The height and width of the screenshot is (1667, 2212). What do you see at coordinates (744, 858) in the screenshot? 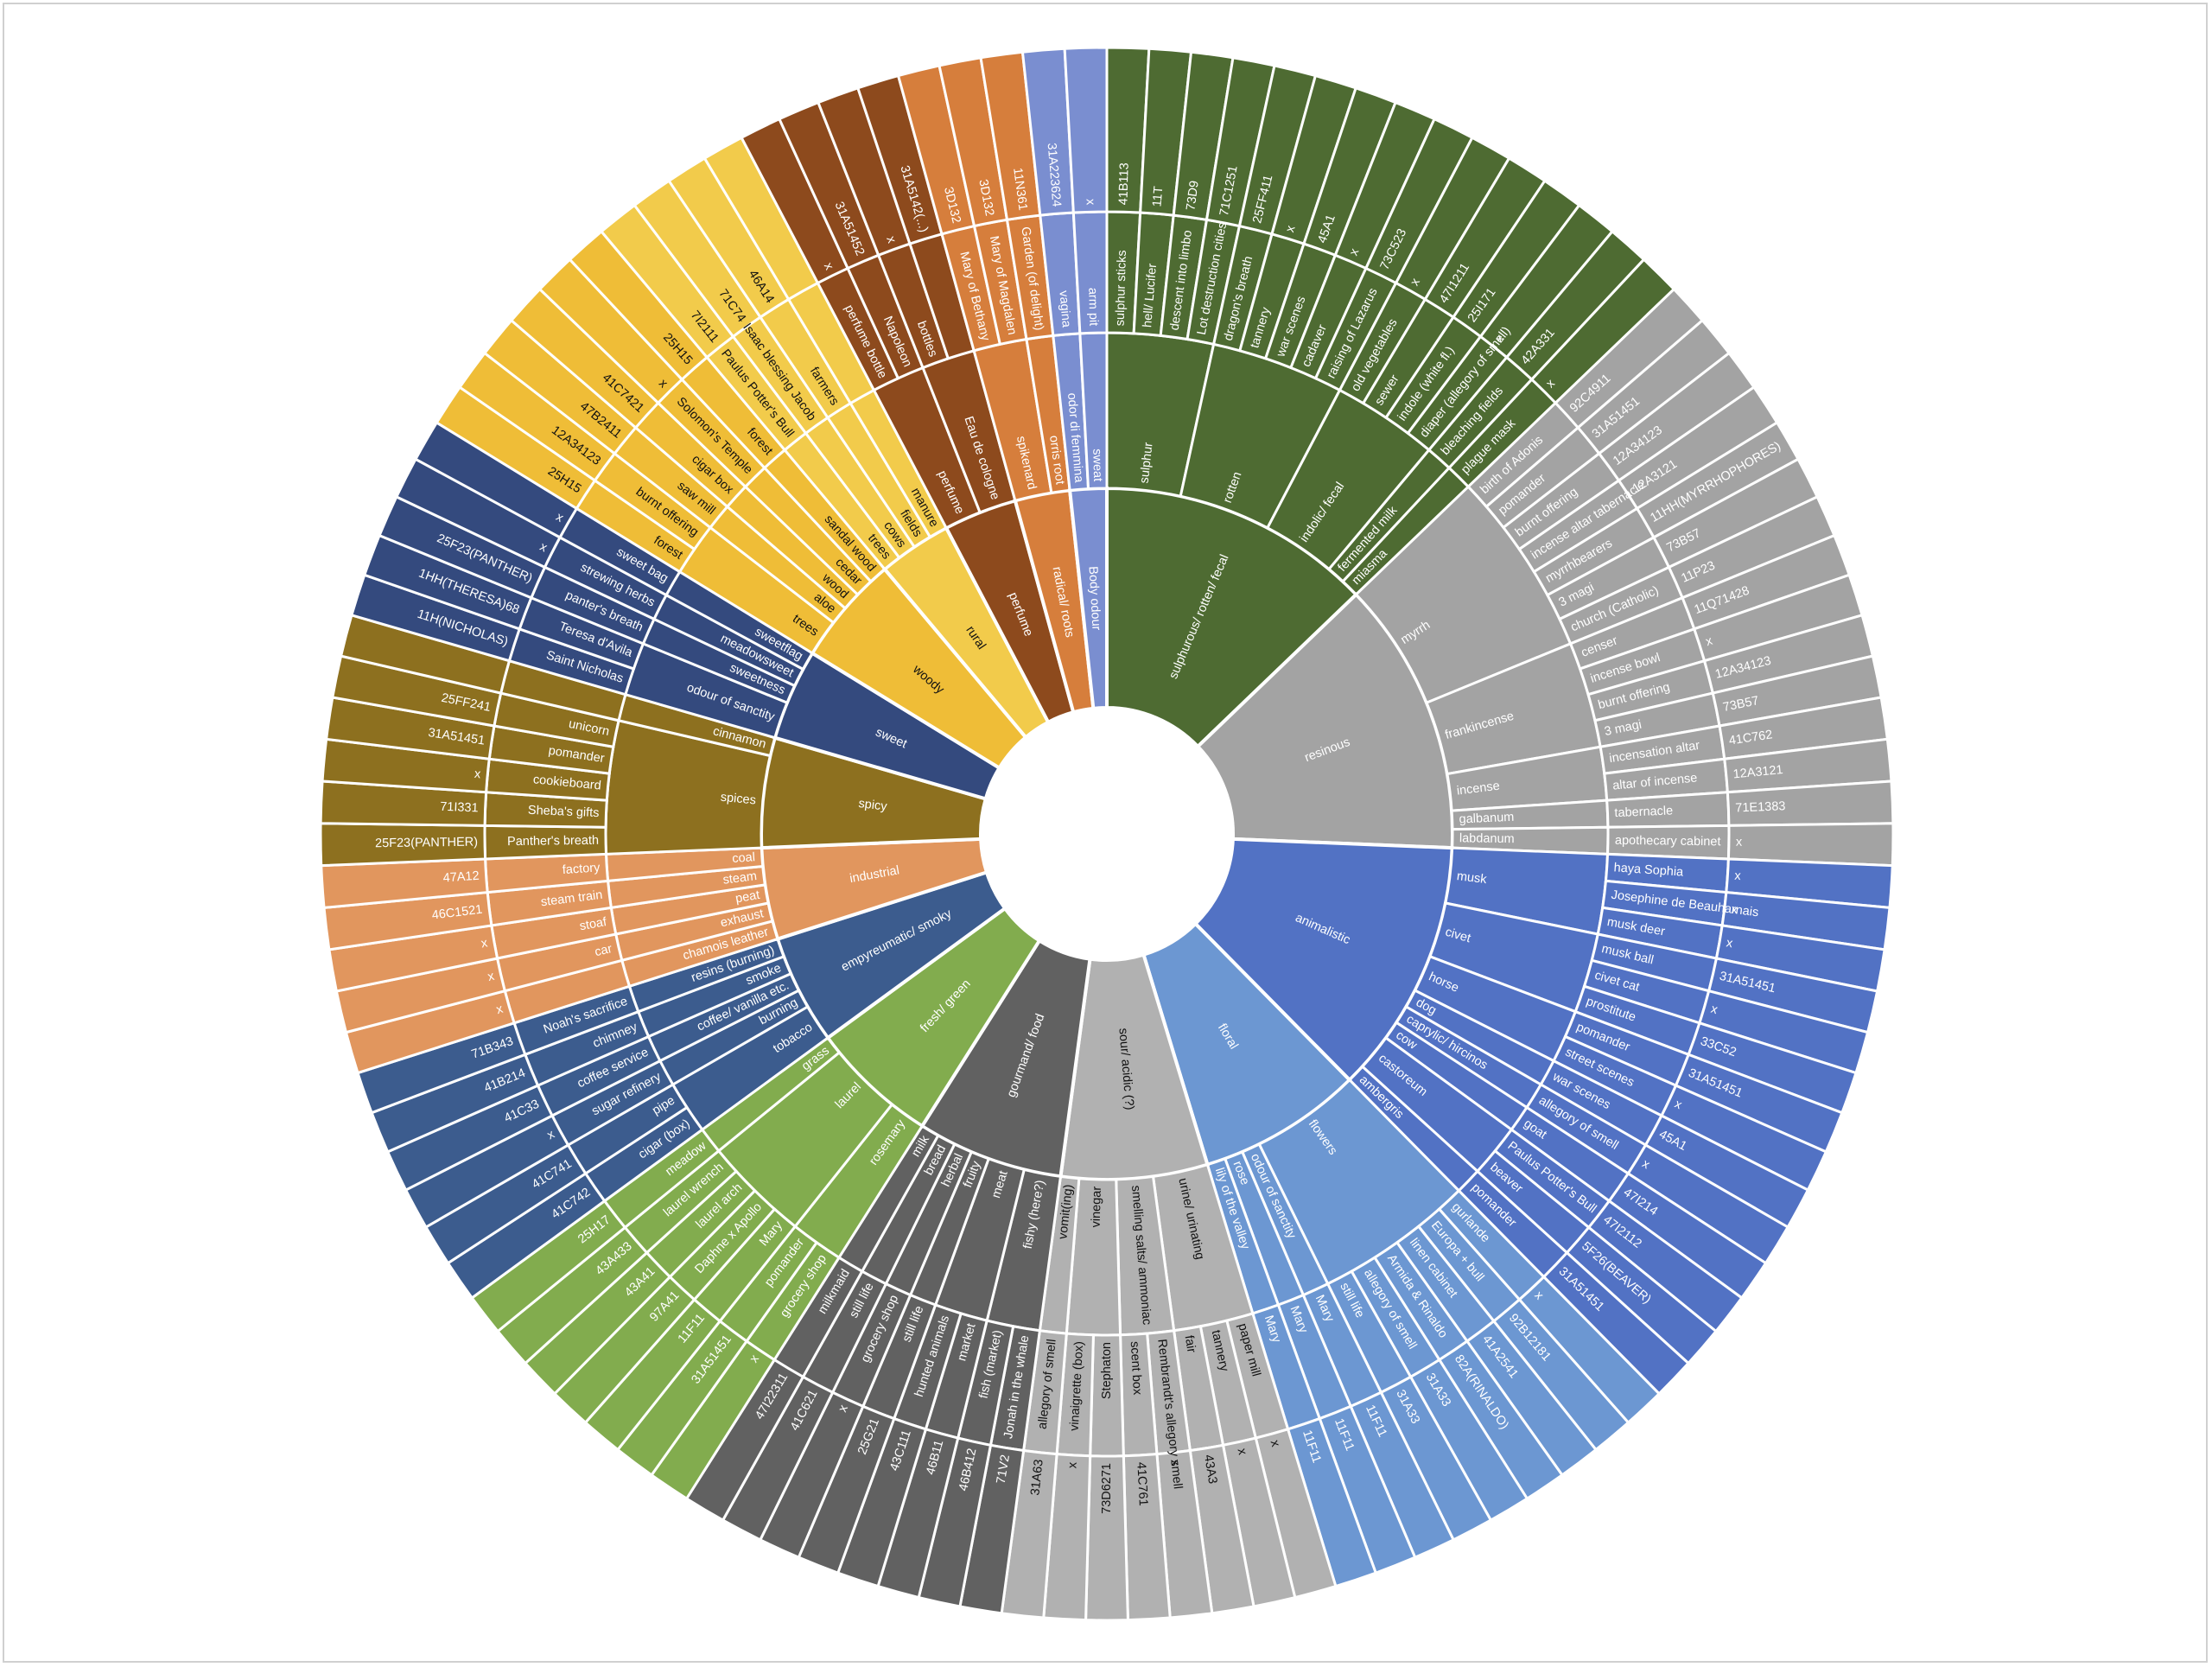
I see `label-l1-coal: coal` at bounding box center [744, 858].